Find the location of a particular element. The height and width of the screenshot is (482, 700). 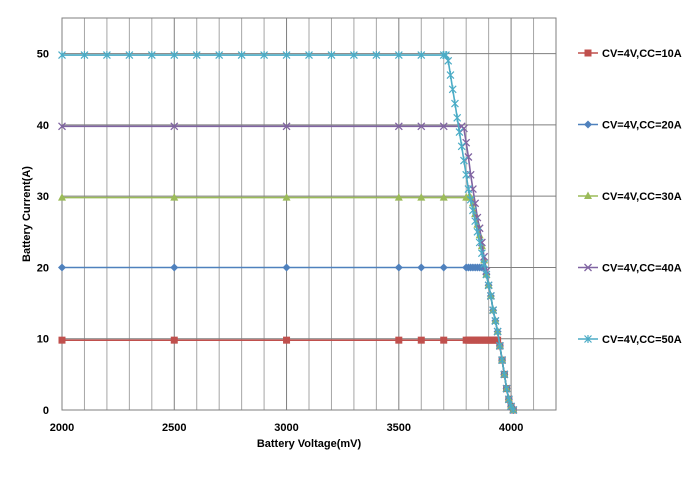

y-tick-label: 30 is located at coordinates (43, 197).